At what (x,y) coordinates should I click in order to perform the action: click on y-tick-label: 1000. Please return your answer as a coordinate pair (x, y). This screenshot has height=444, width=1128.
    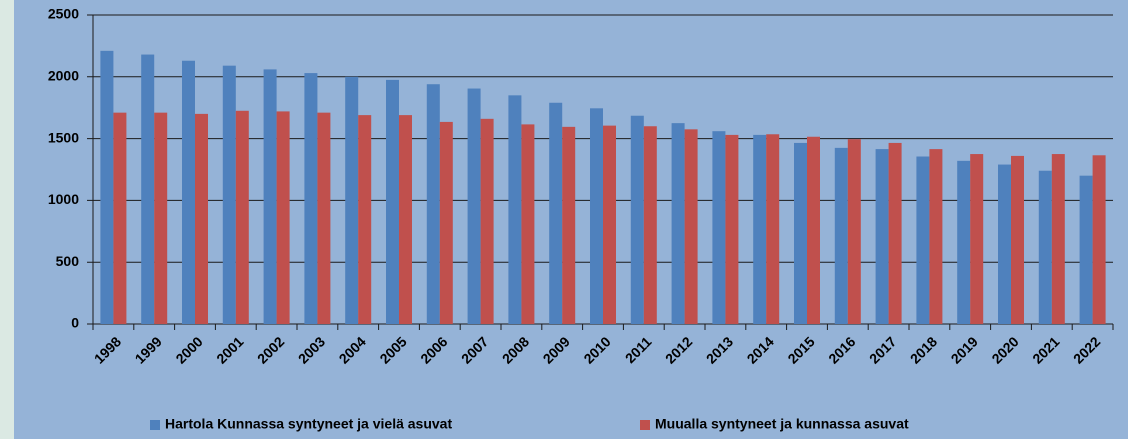
    Looking at the image, I should click on (63, 199).